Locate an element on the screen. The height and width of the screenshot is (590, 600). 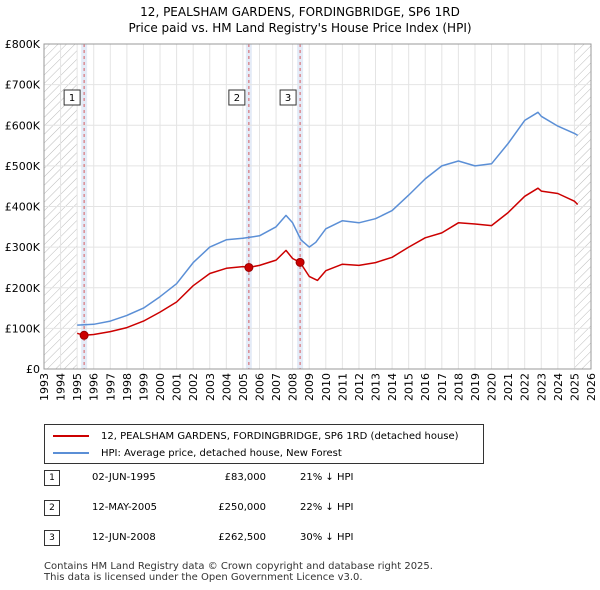
y-tick-label: £800K is located at coordinates (23, 44).